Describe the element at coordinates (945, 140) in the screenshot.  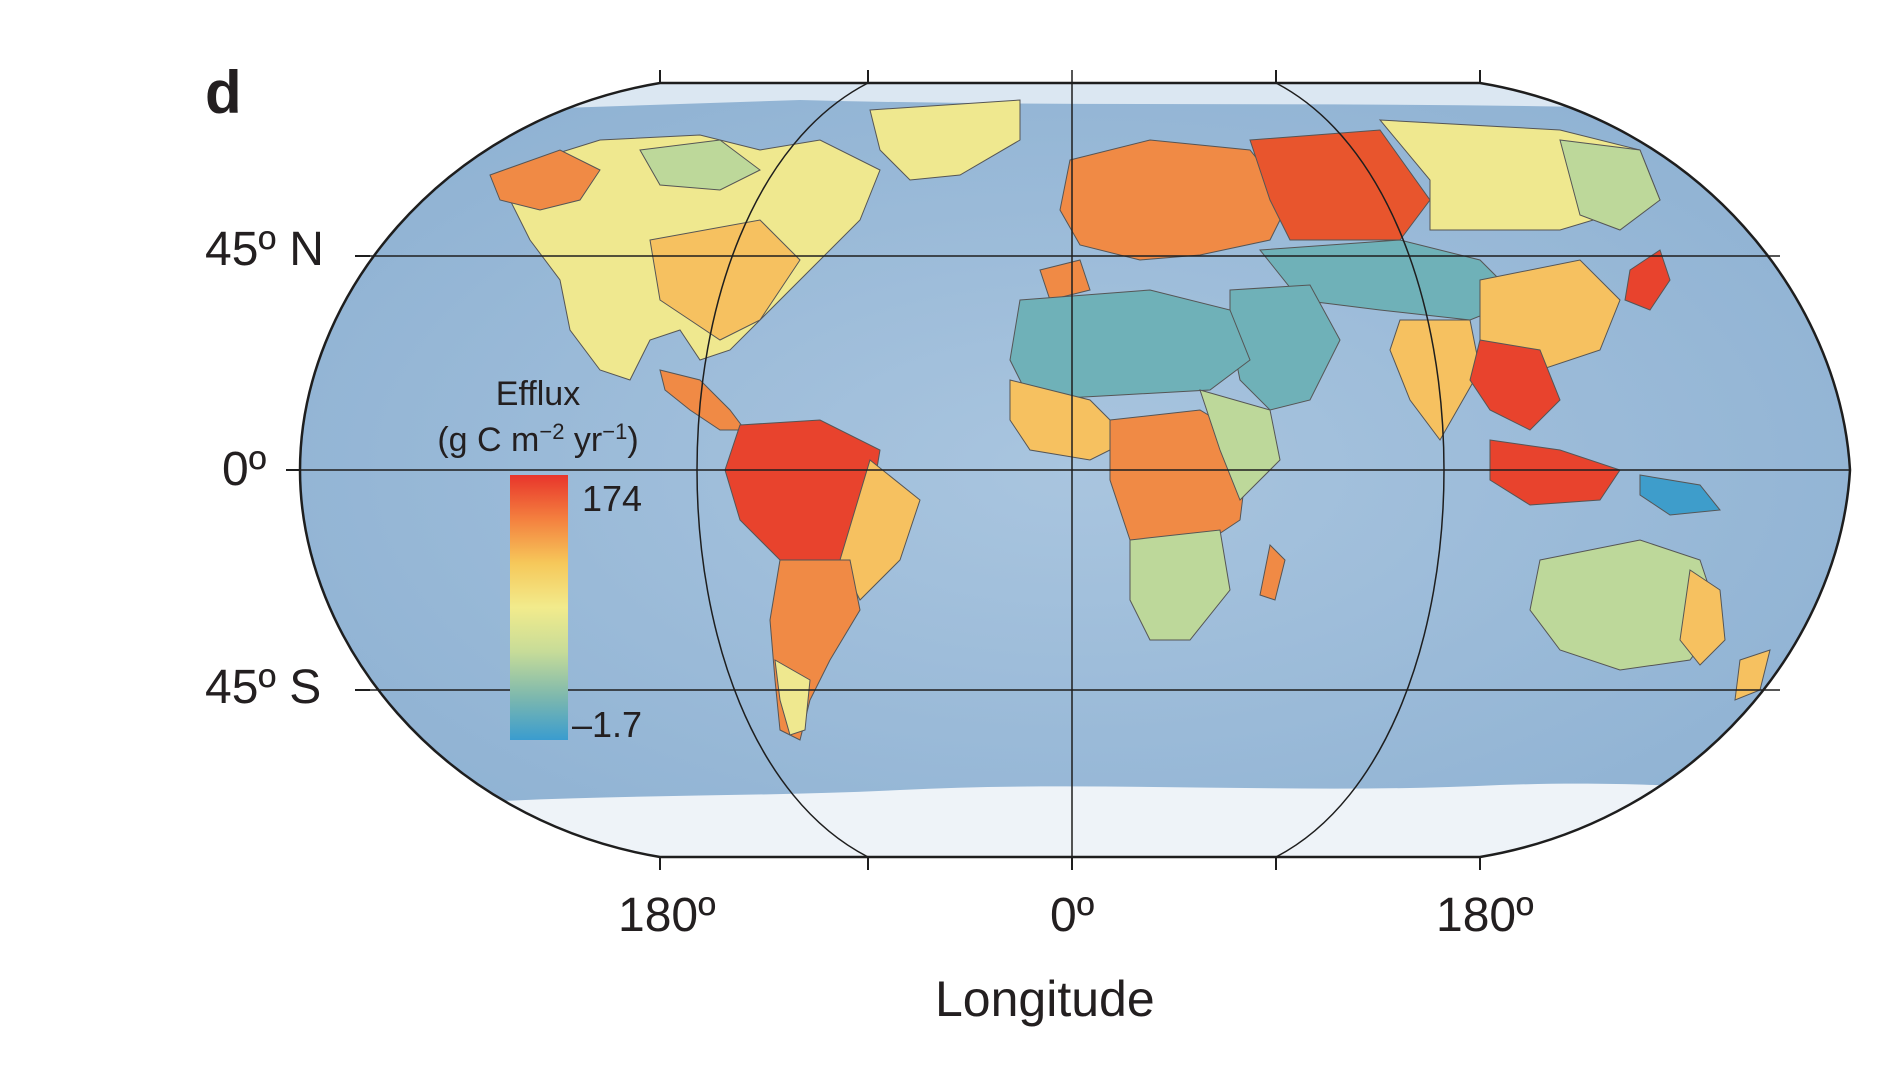
I see `region-greenland` at that location.